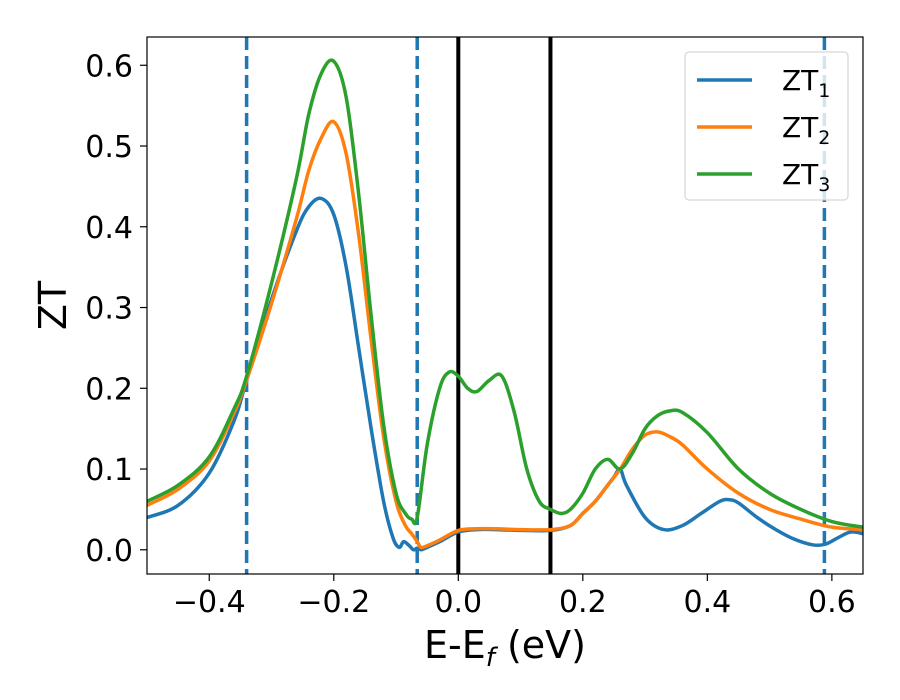 The width and height of the screenshot is (900, 700). Describe the element at coordinates (806, 83) in the screenshot. I see `legend-label-zt1: ZT1` at that location.